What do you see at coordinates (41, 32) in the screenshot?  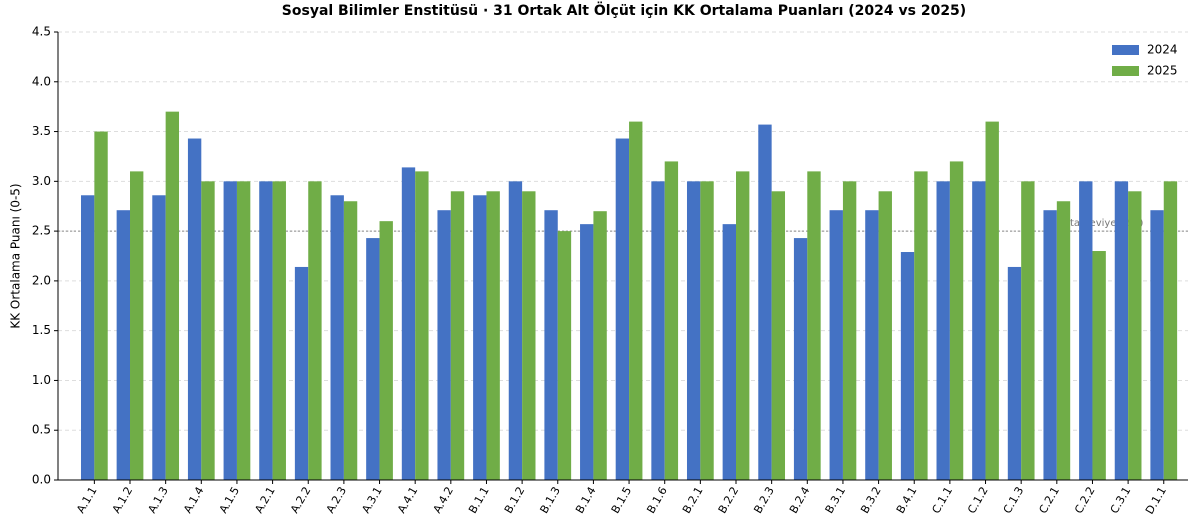 I see `y-tick-label: 4.5` at bounding box center [41, 32].